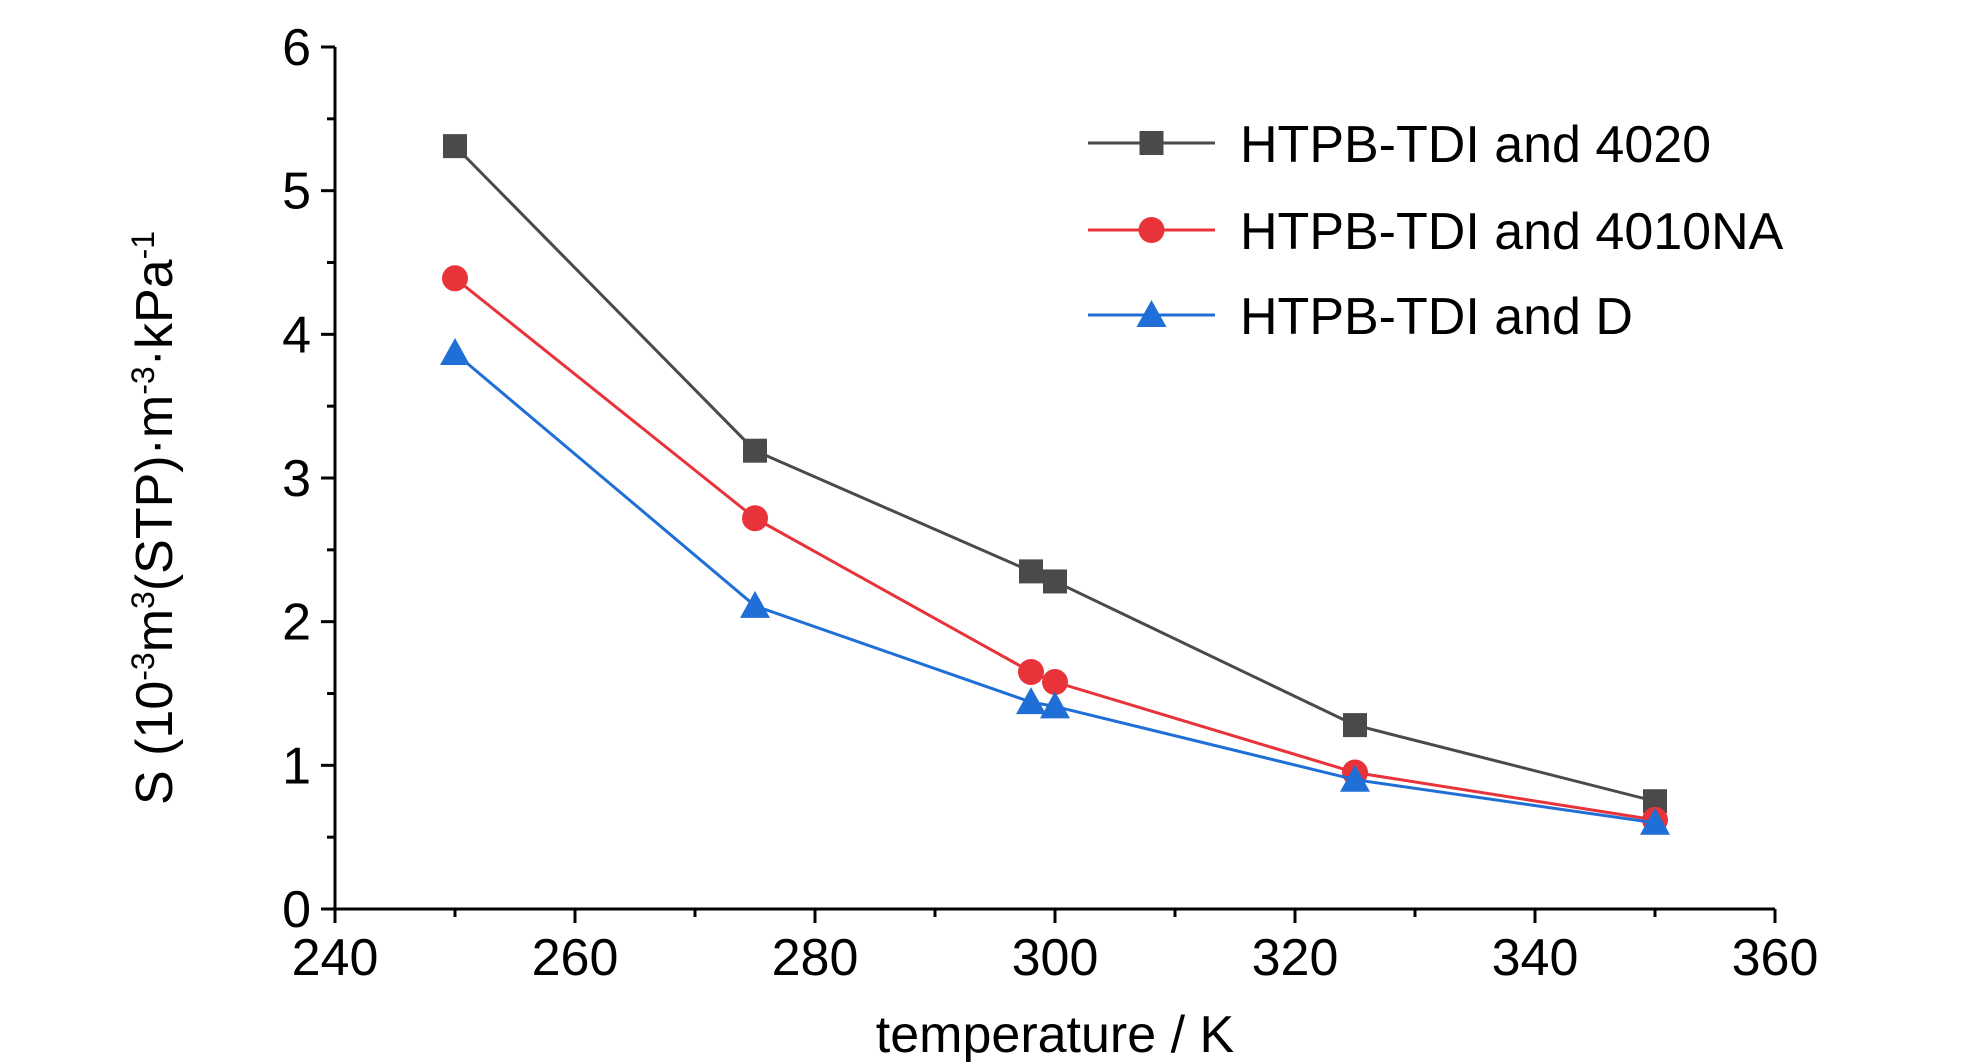  I want to click on y-axis-title-part: ·kPa, so click(155, 312).